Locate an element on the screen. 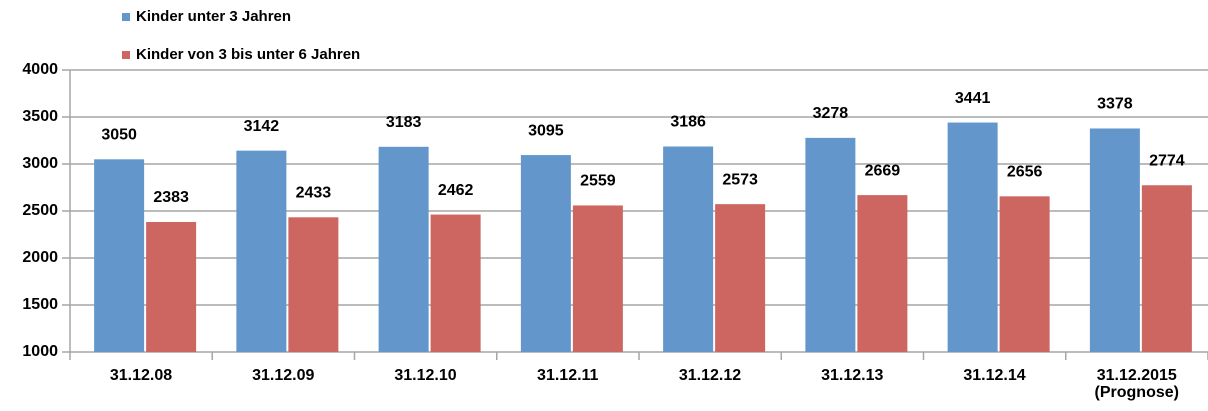 The height and width of the screenshot is (411, 1208). y-tick-label: 2000 is located at coordinates (40, 257).